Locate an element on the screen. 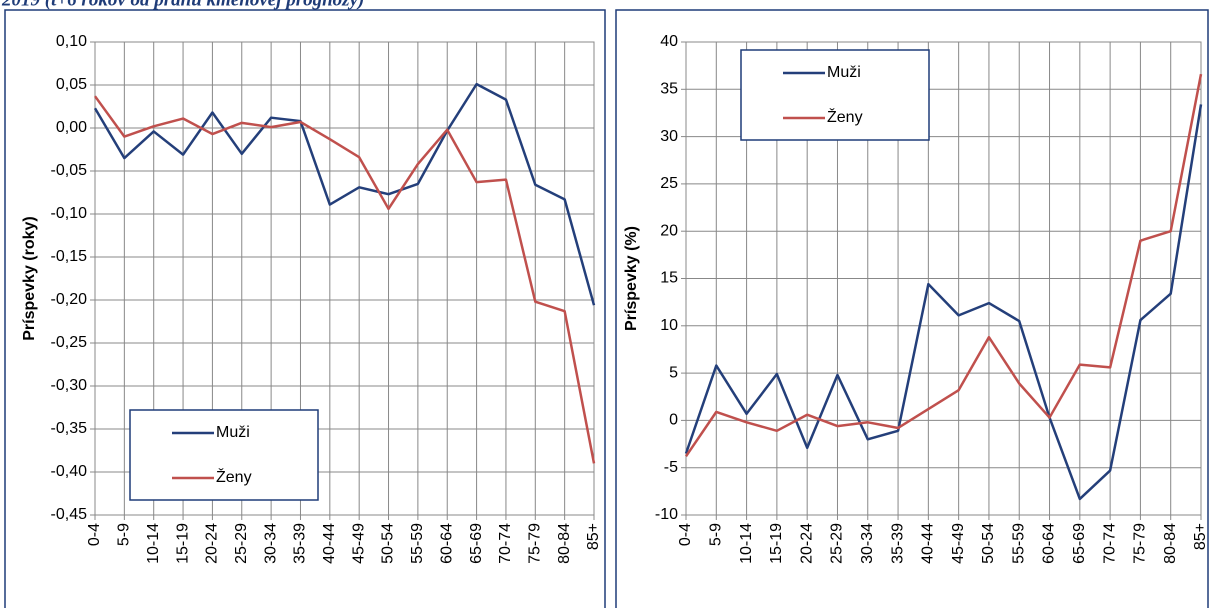  y-tick-label: 0,10 is located at coordinates (71, 41).